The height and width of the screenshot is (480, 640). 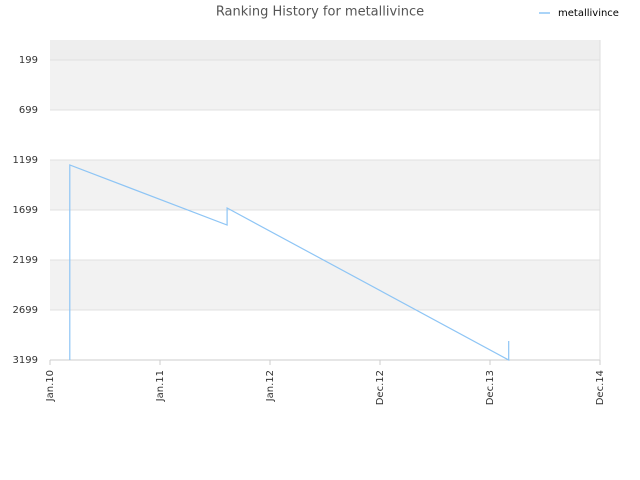 What do you see at coordinates (28, 60) in the screenshot?
I see `y-tick-label: 199` at bounding box center [28, 60].